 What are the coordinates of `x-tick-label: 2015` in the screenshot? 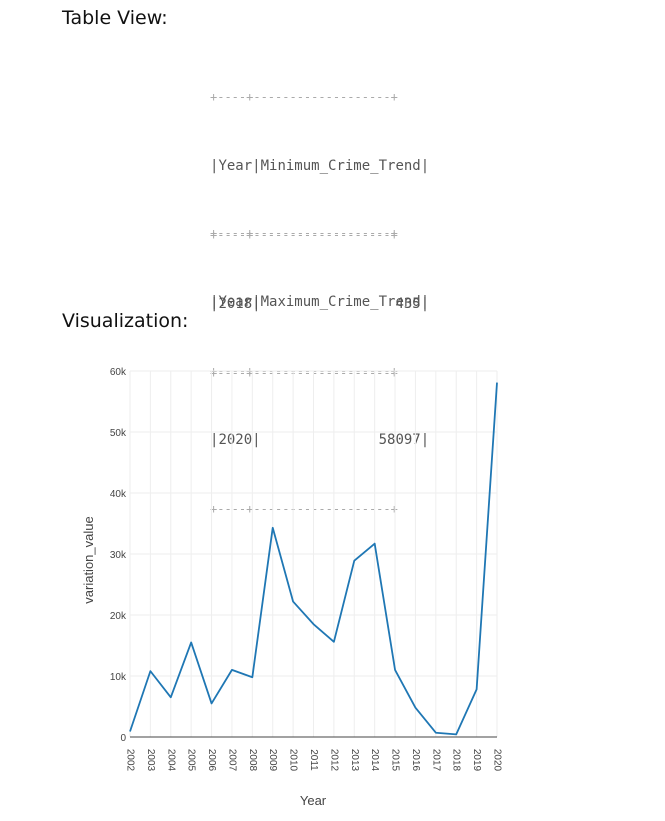 It's located at (395, 760).